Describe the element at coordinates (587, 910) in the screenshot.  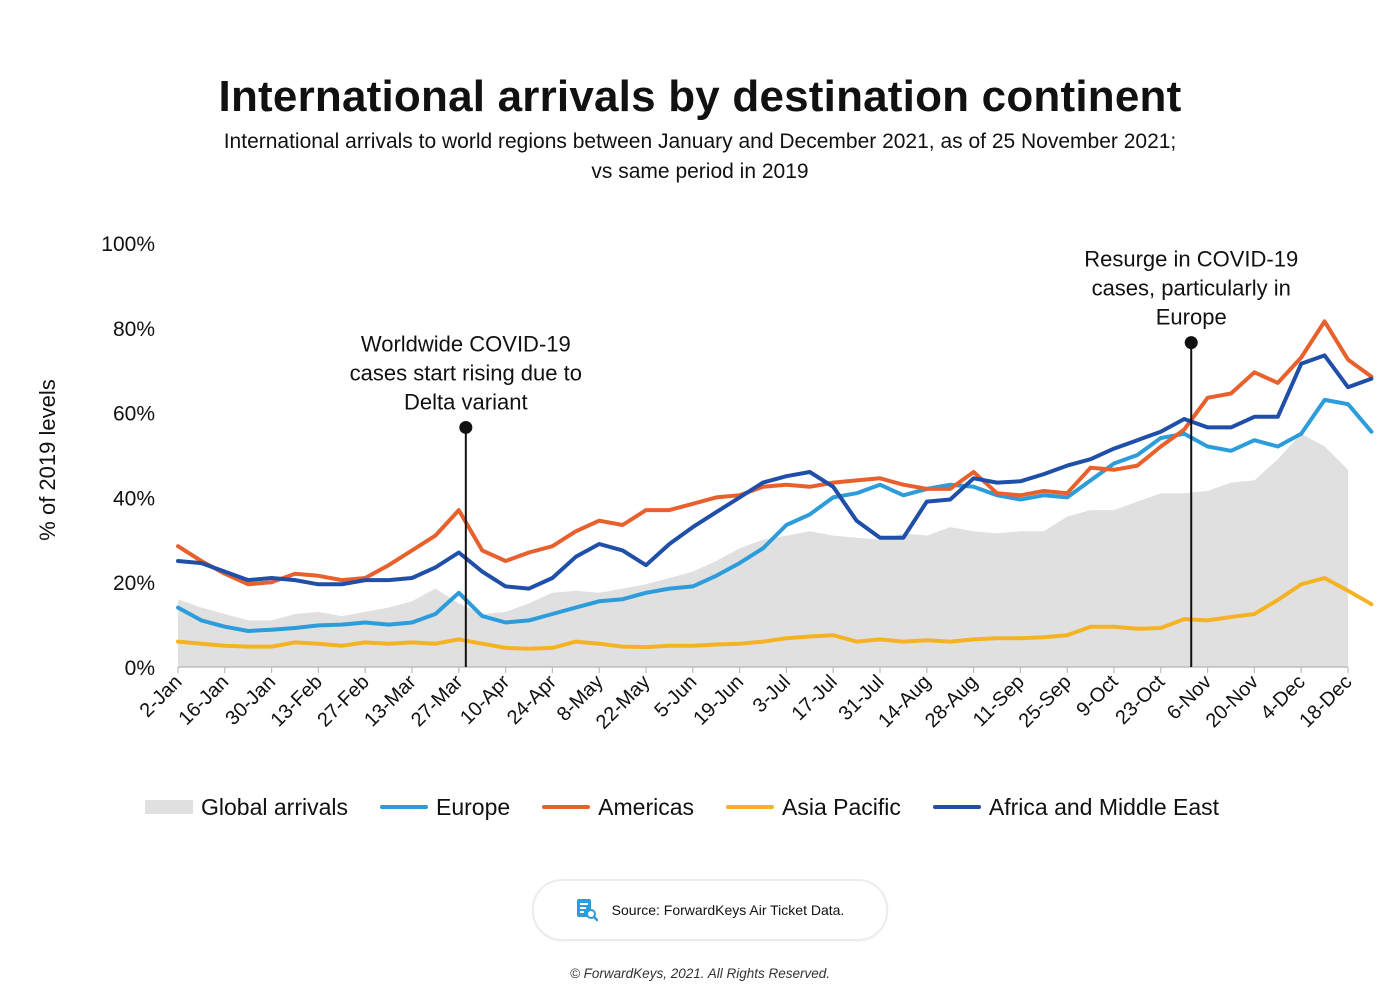
I see `document-search-icon` at that location.